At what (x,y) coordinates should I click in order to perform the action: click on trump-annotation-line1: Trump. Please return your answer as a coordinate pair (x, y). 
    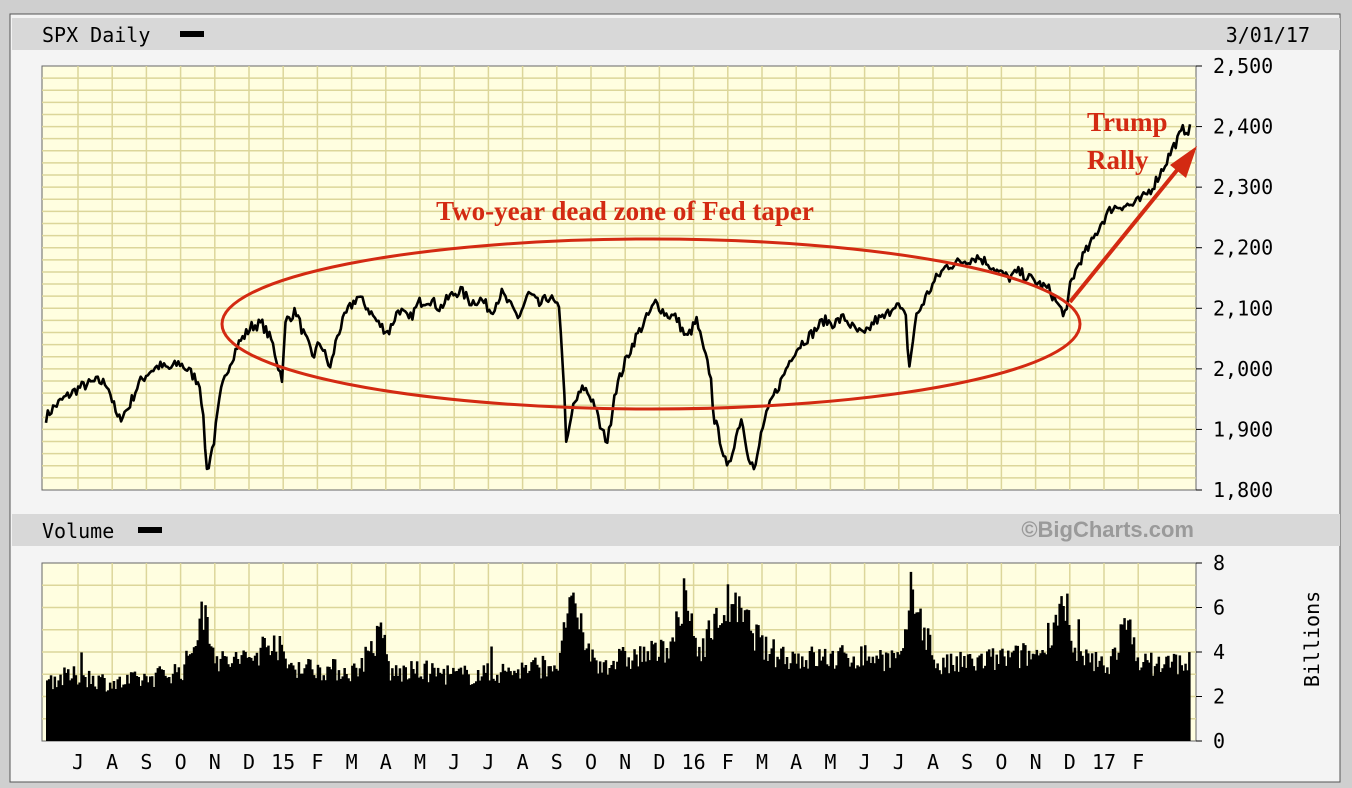
    Looking at the image, I should click on (1127, 122).